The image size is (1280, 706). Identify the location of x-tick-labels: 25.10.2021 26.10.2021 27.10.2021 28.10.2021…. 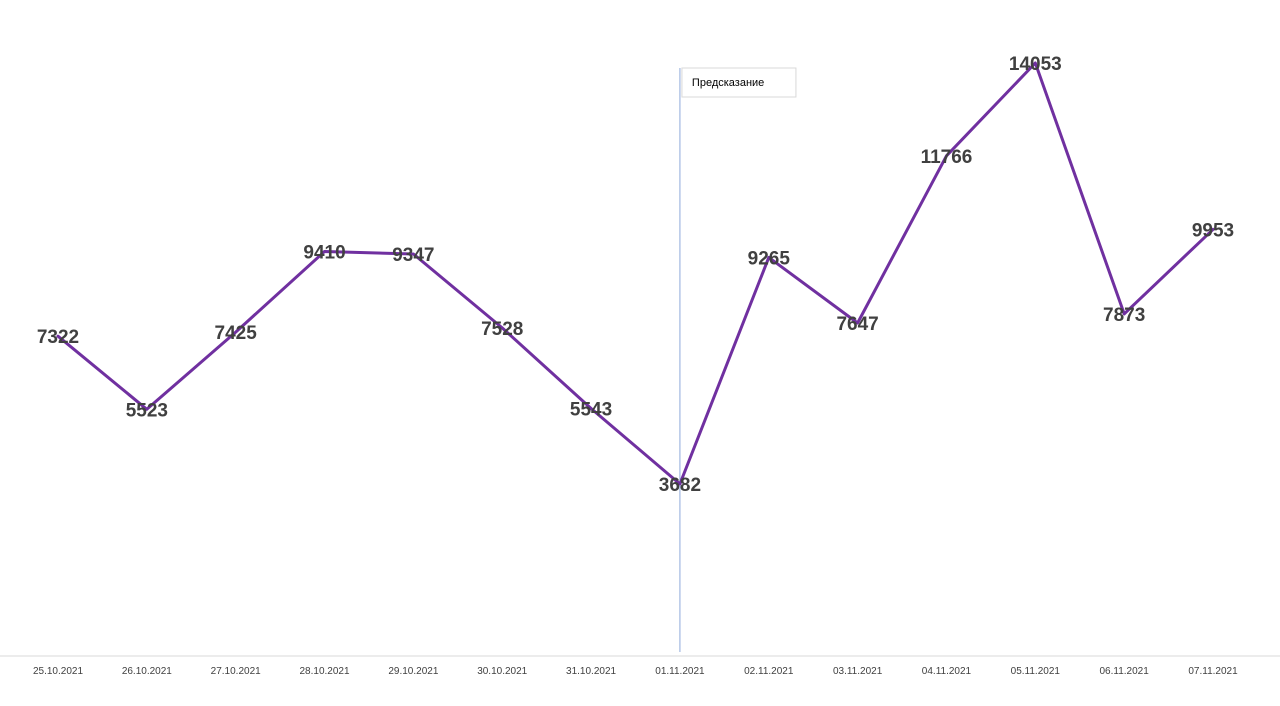
(635, 671).